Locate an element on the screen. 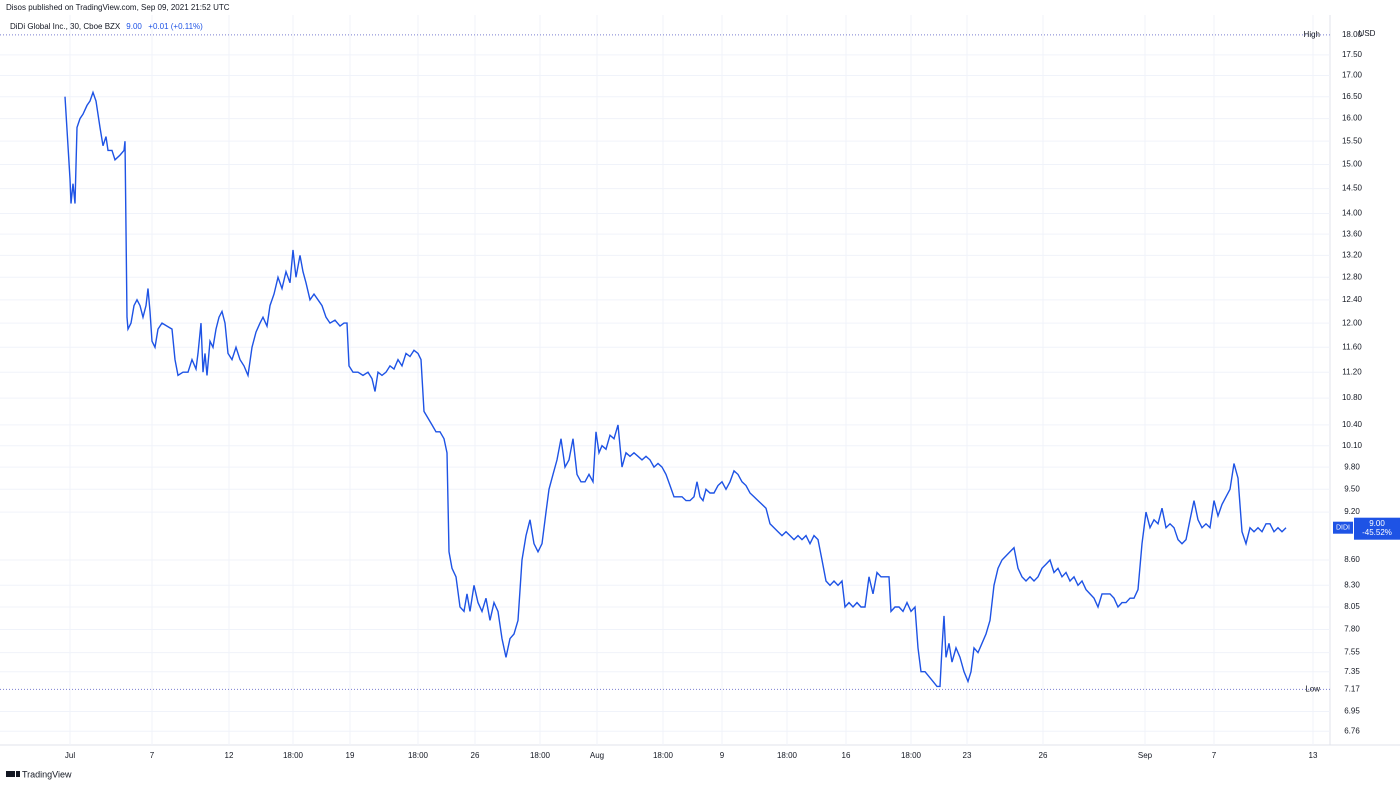 Image resolution: width=1400 pixels, height=786 pixels. y-tick-label: 15.00 is located at coordinates (1352, 164).